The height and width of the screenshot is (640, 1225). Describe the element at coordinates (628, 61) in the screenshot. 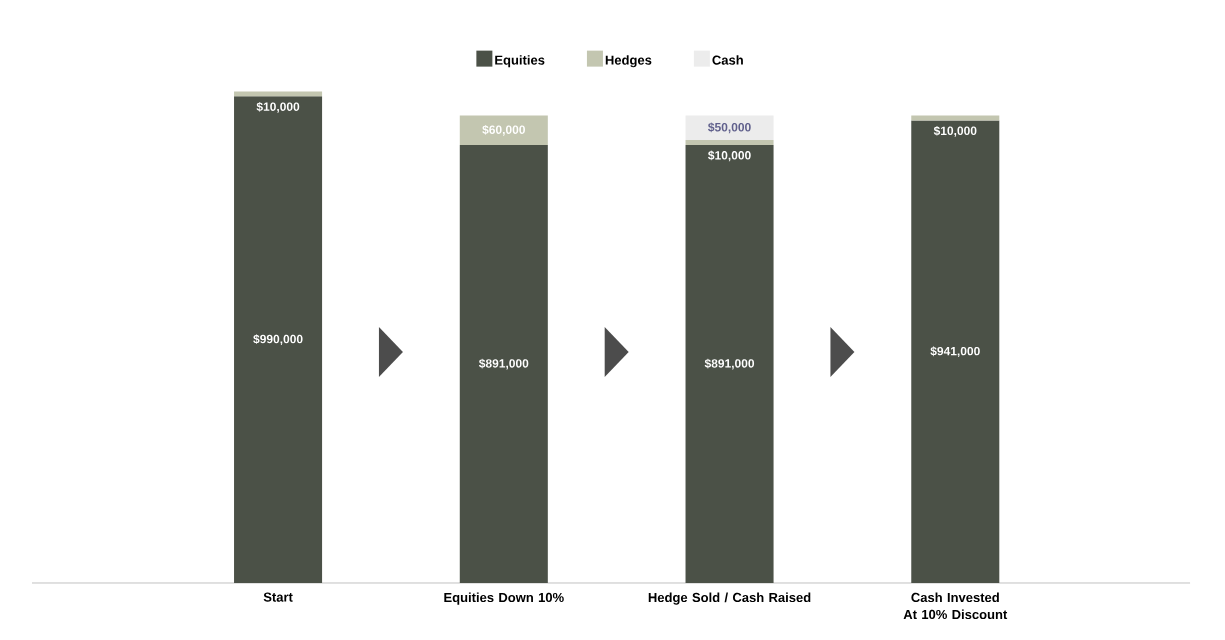

I see `legend-label: Hedges` at that location.